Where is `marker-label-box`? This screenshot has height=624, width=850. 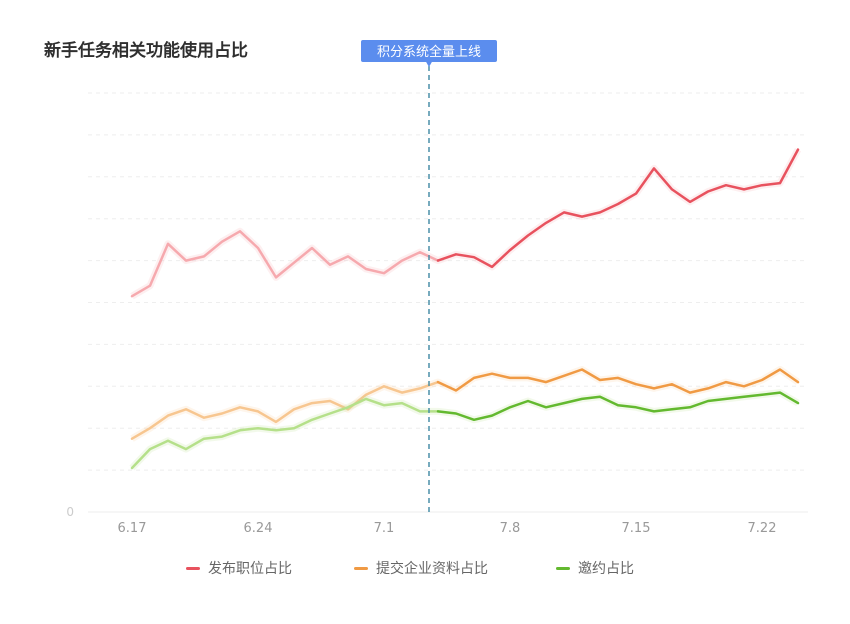 marker-label-box is located at coordinates (429, 51).